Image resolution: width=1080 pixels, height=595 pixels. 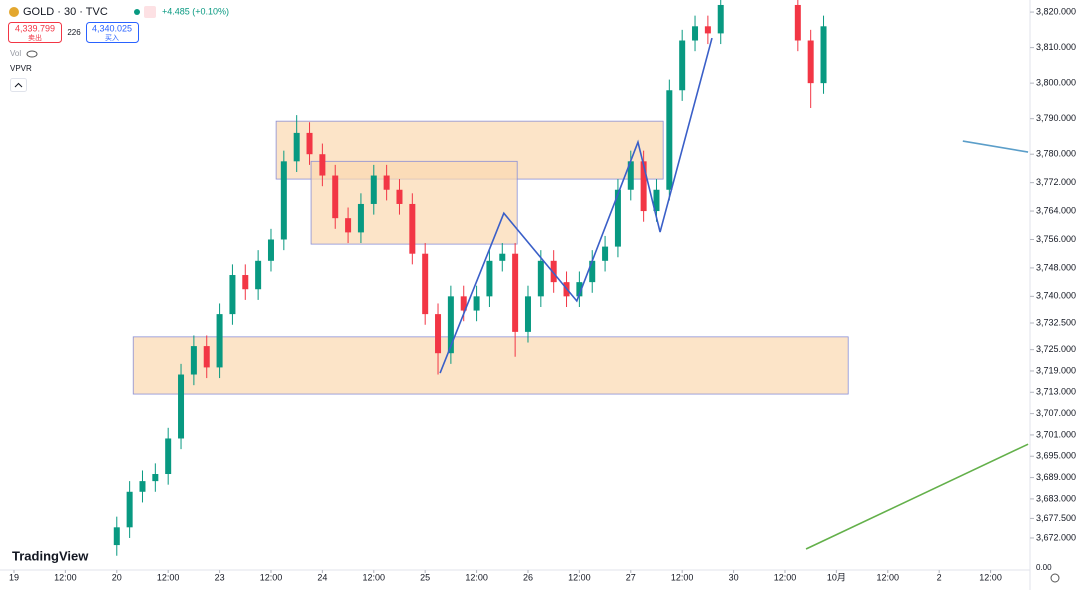 I want to click on x-tick-label: 2, so click(x=939, y=577).